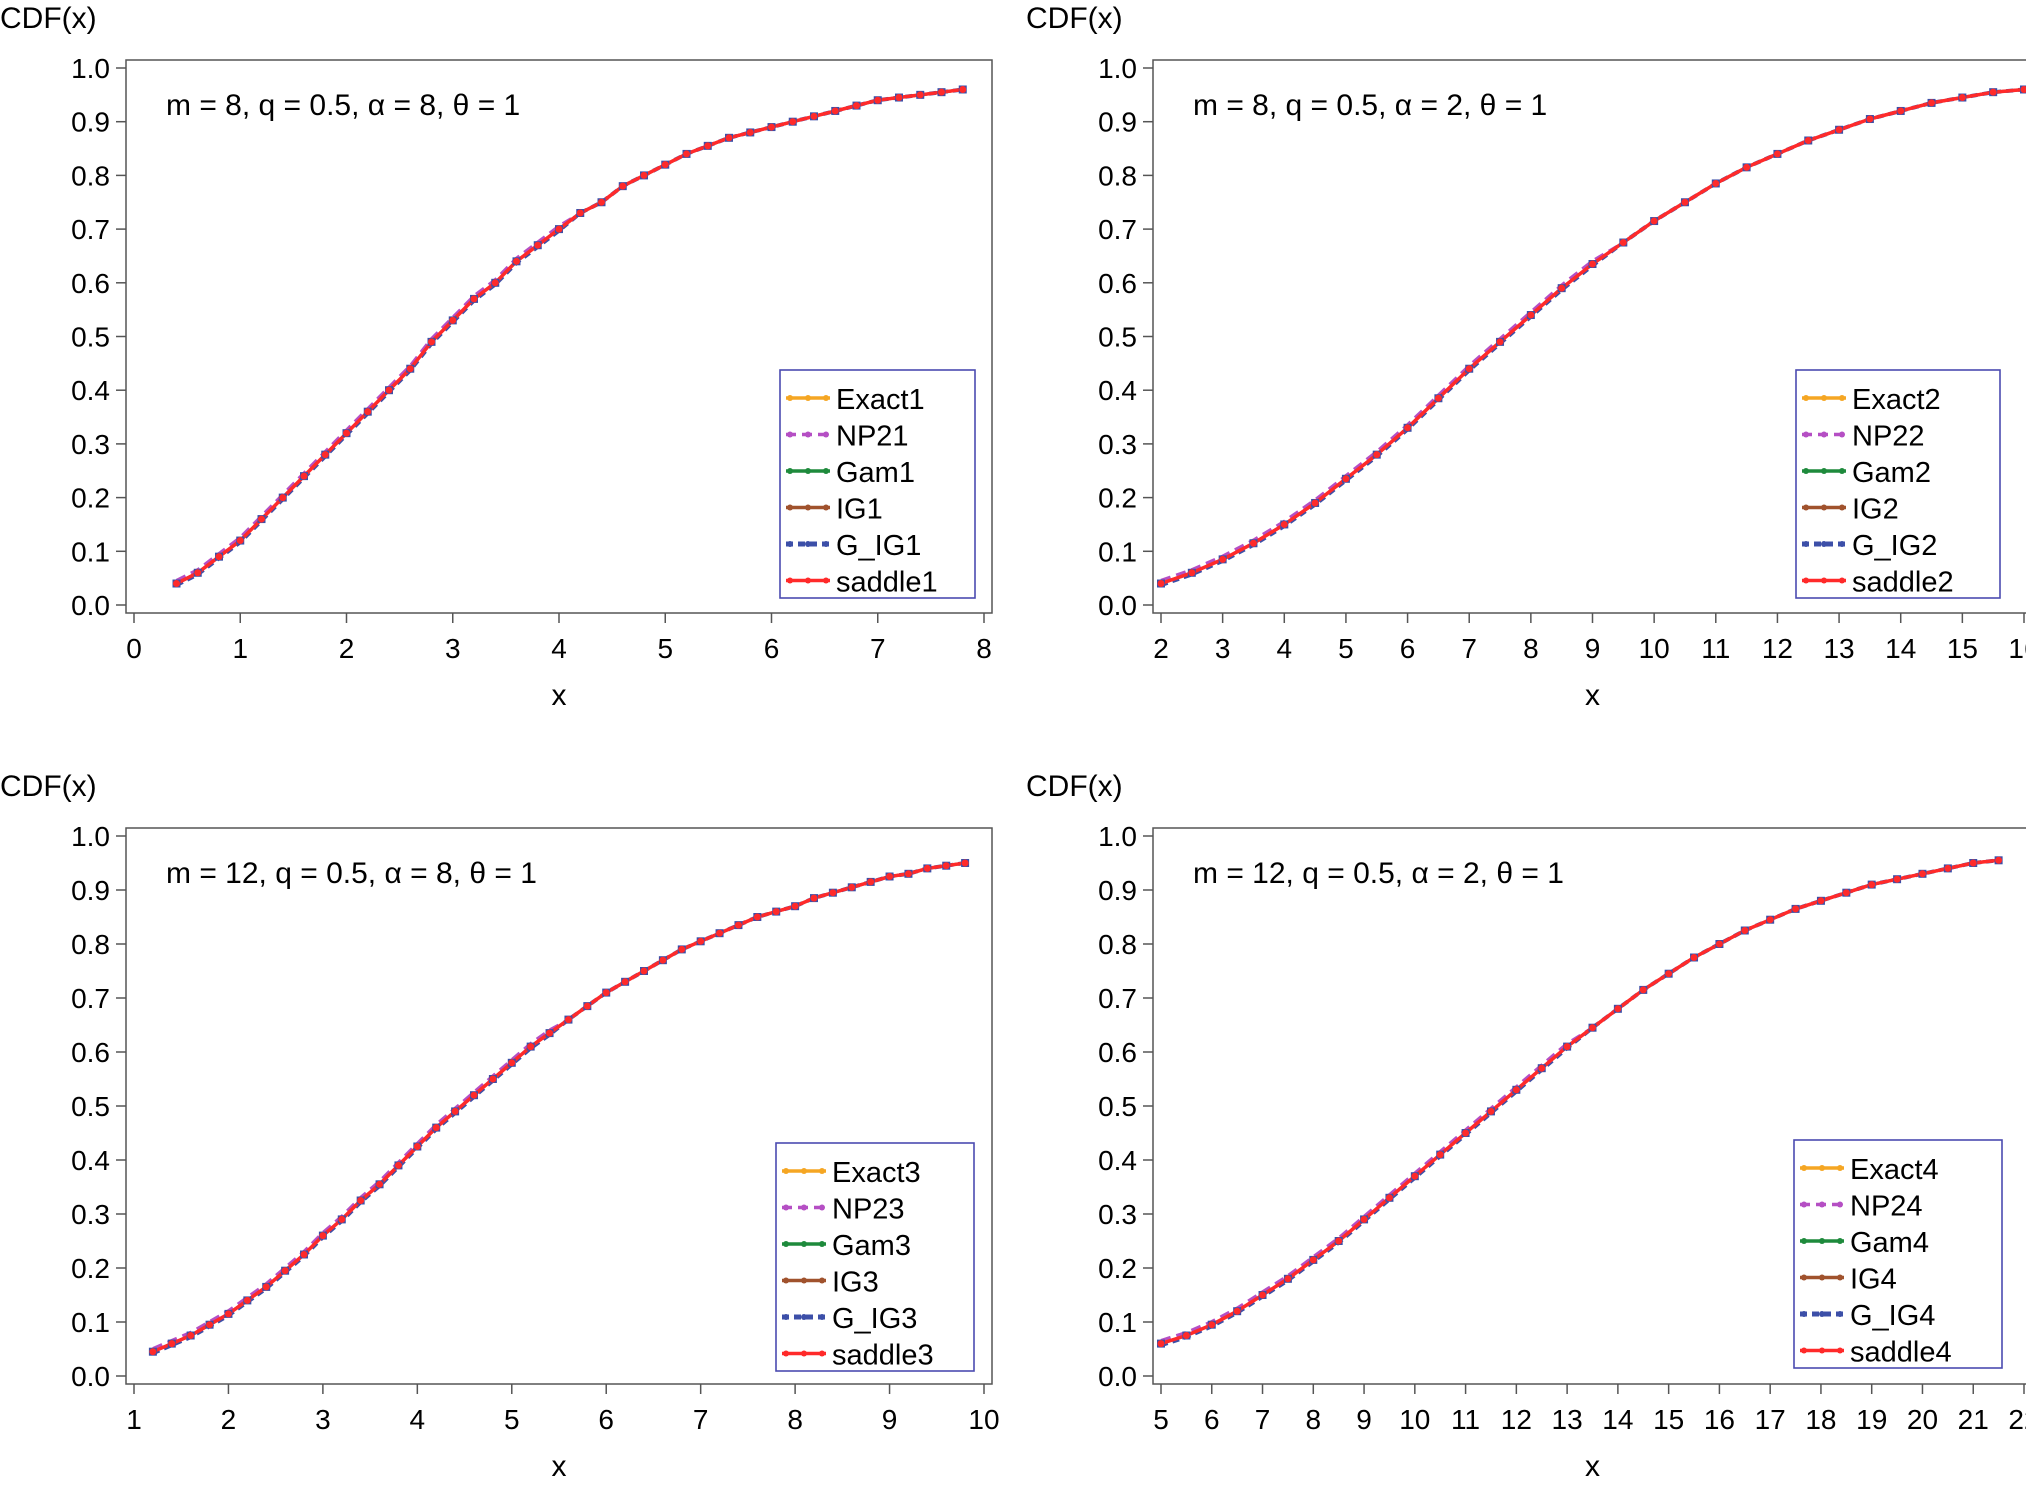 Image resolution: width=2026 pixels, height=1497 pixels. Describe the element at coordinates (1370, 105) in the screenshot. I see `parameter-annotation: m = 8, q = 0.5, α = 2, θ = 1` at that location.